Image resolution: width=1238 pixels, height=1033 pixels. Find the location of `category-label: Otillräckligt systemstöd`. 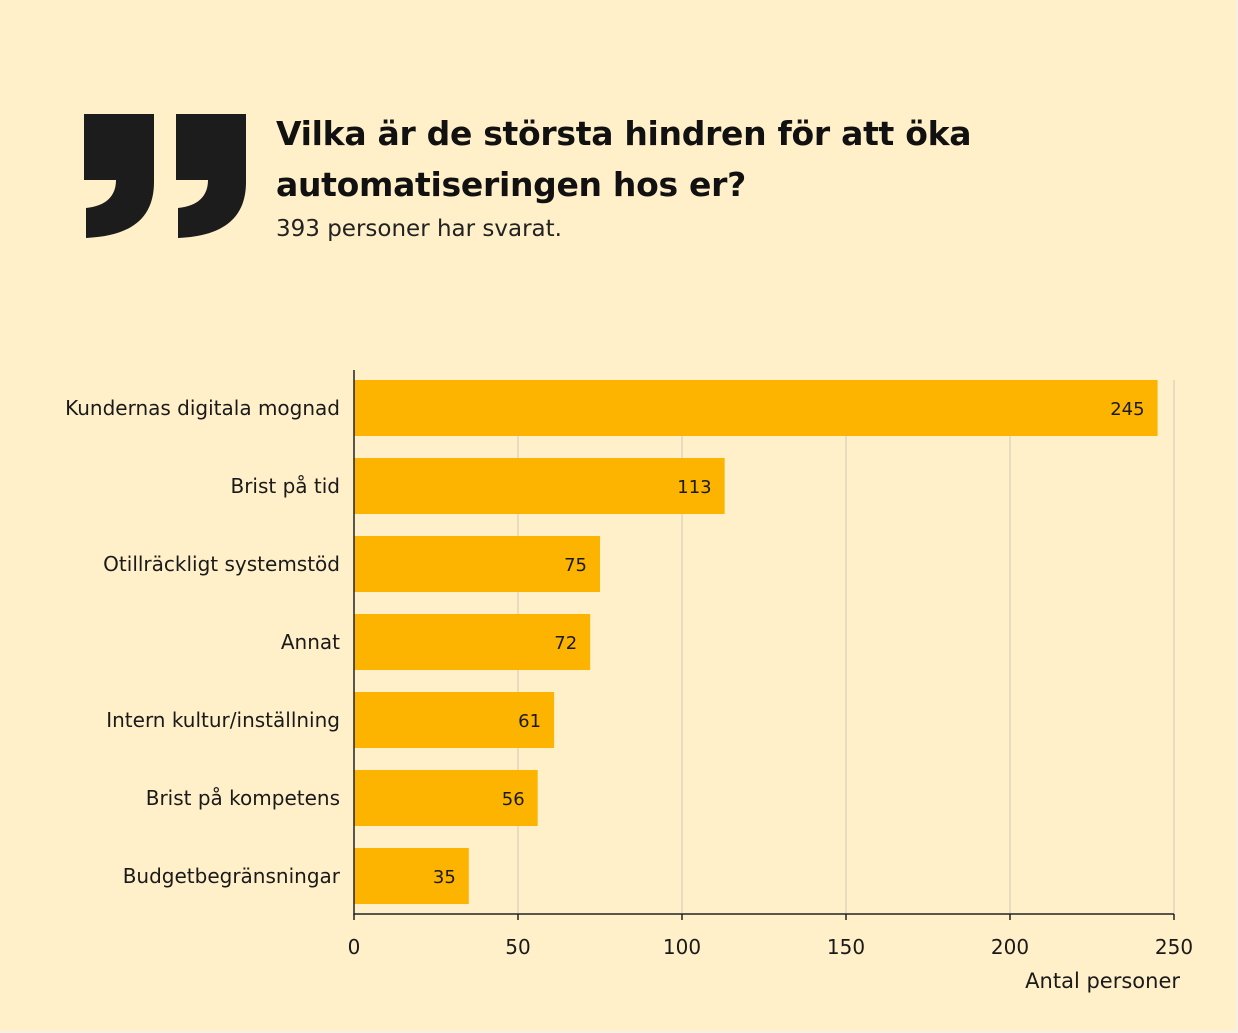

category-label: Otillräckligt systemstöd is located at coordinates (221, 564).